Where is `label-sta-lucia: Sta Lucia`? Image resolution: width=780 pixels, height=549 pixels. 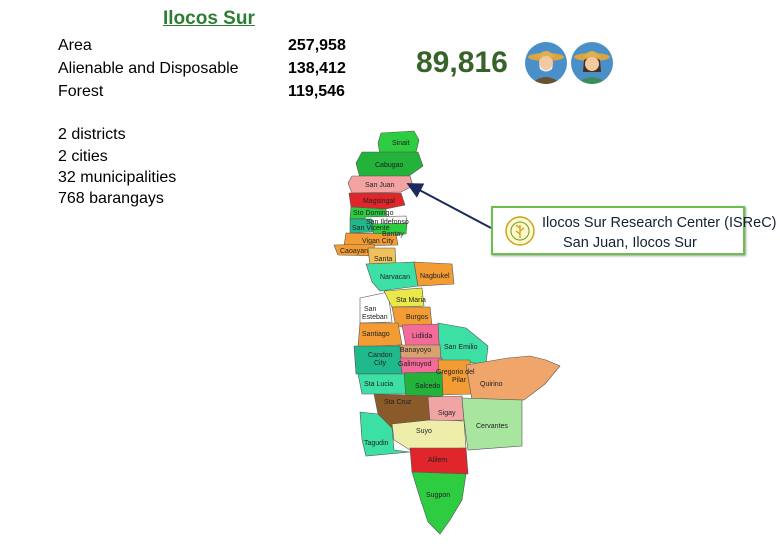
label-sta-lucia: Sta Lucia is located at coordinates (378, 384).